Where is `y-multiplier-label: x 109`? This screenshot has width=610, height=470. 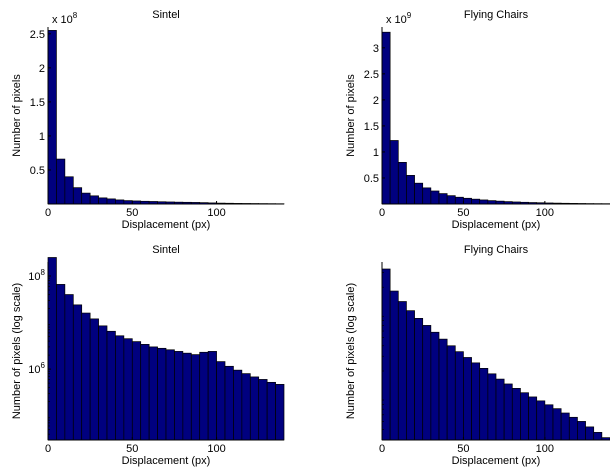
y-multiplier-label: x 109 is located at coordinates (399, 18).